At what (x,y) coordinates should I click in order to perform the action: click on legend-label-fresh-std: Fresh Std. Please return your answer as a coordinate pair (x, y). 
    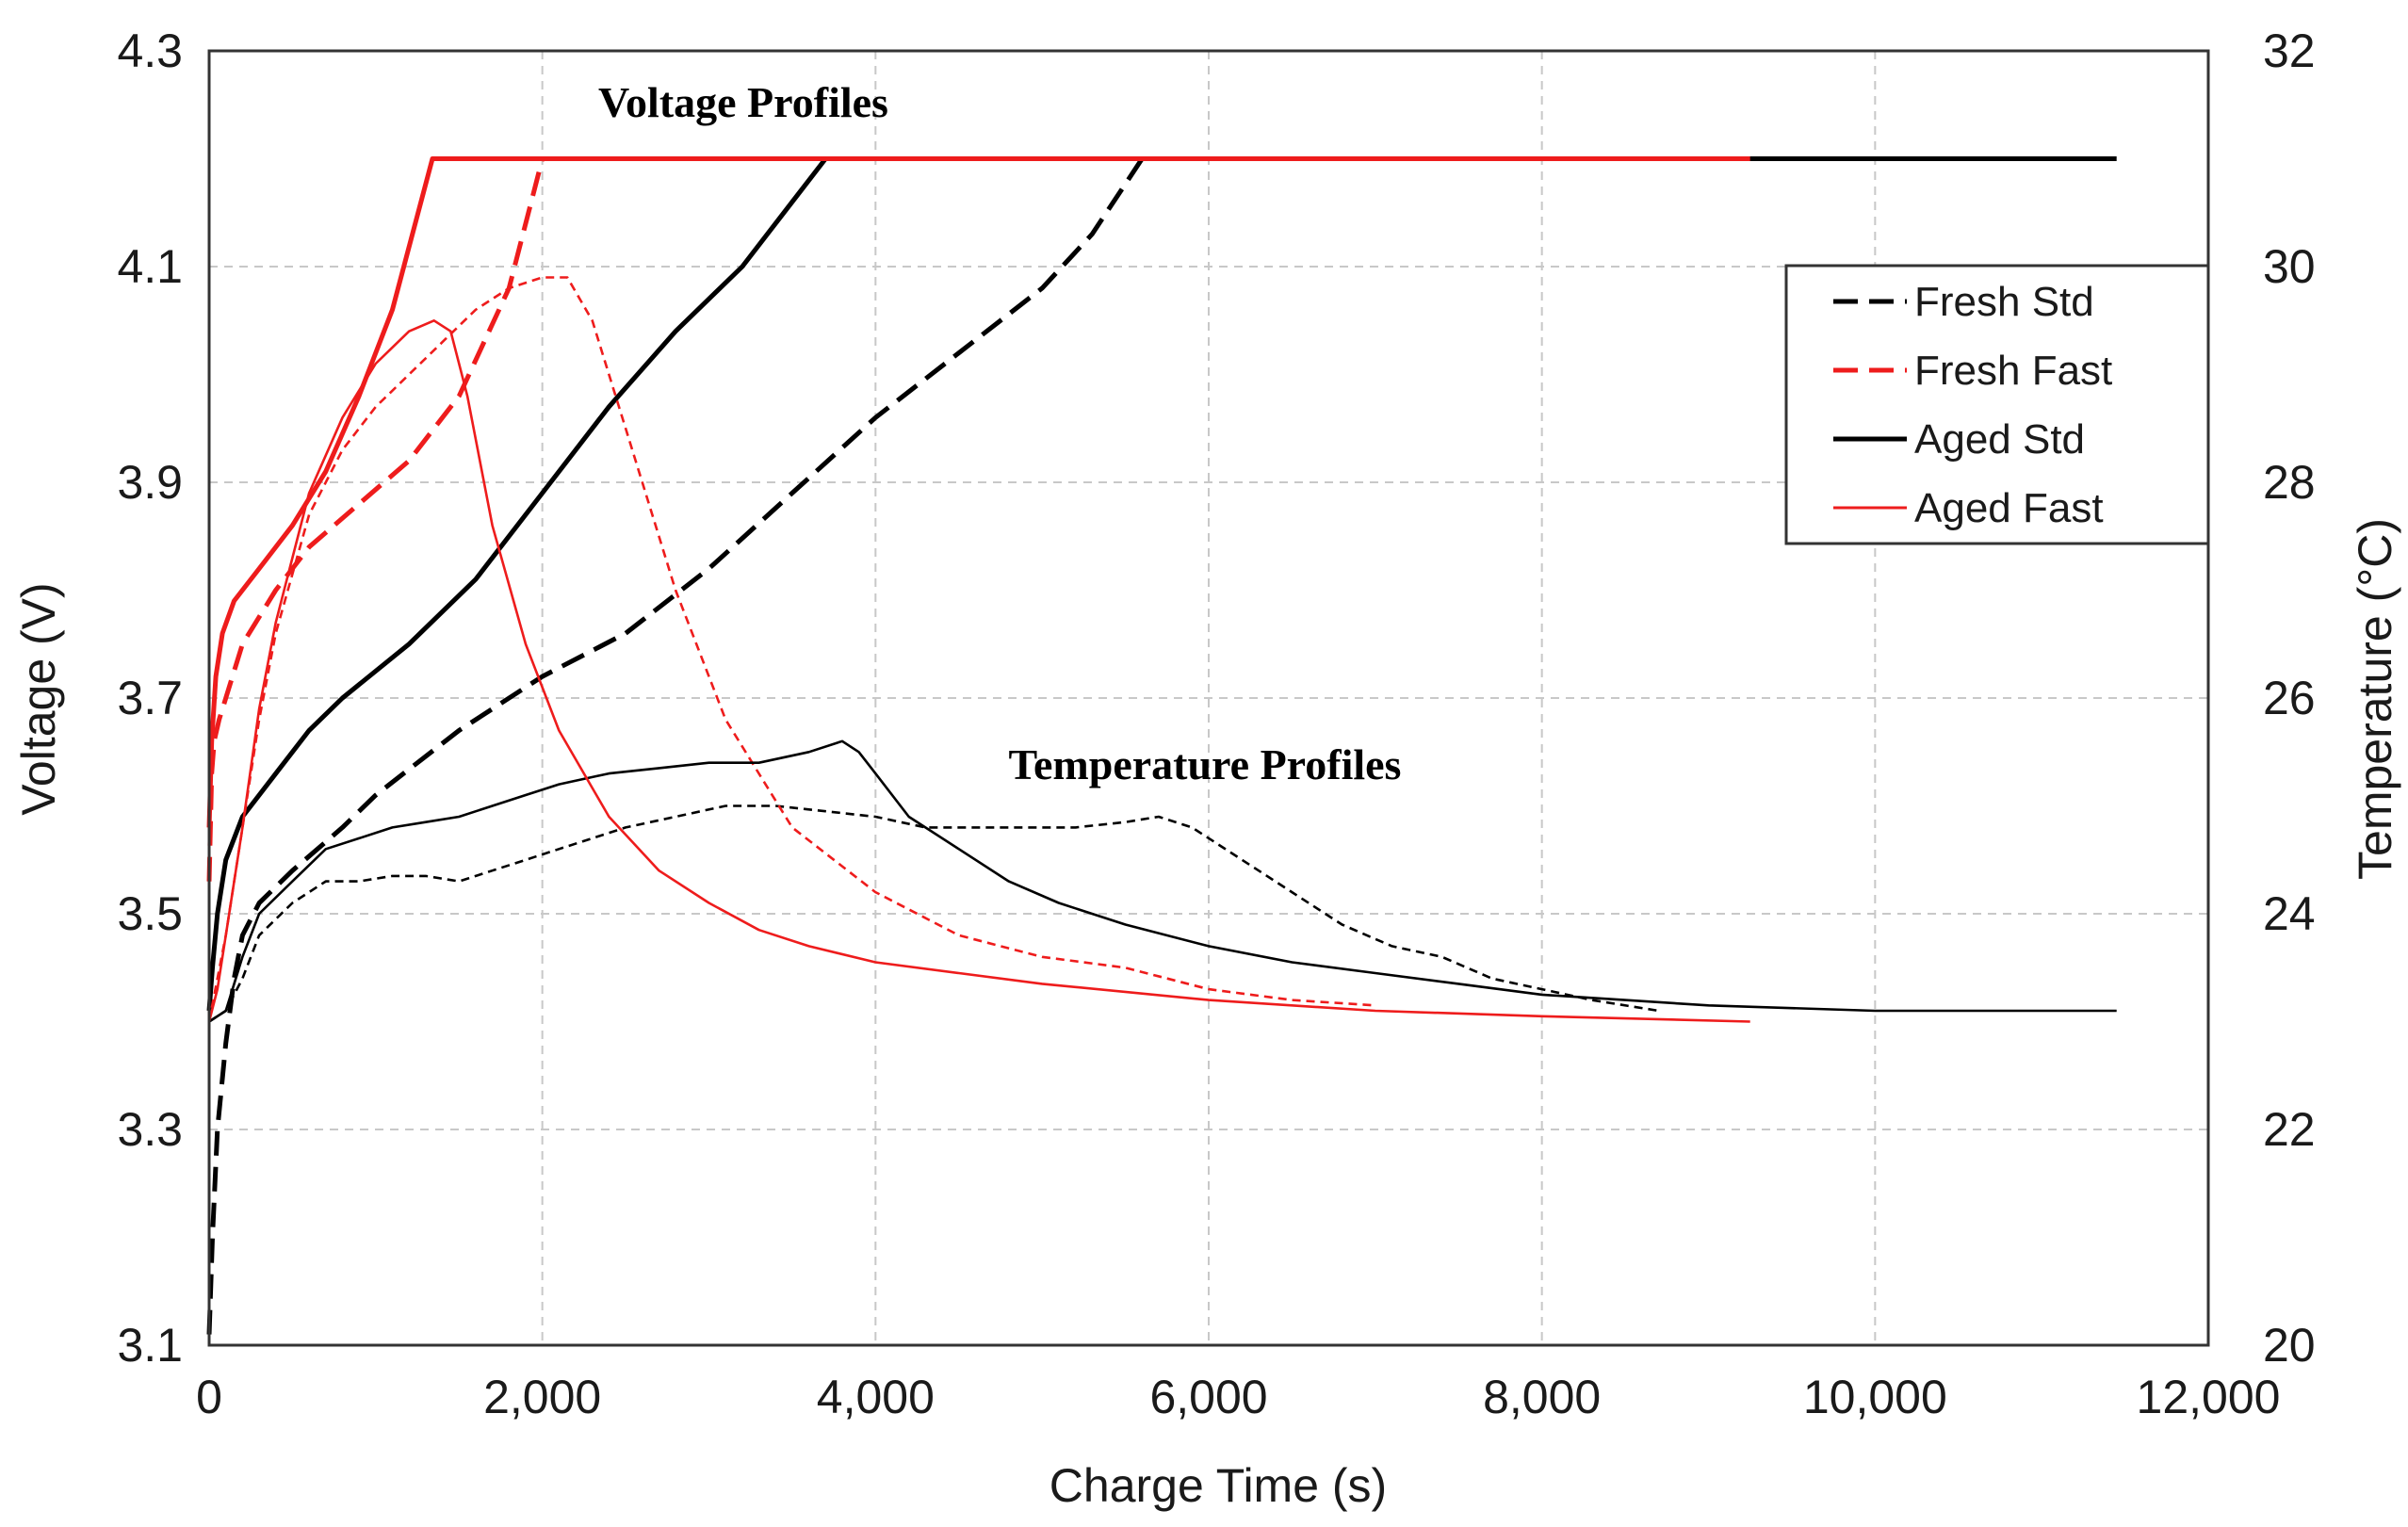
    Looking at the image, I should click on (2004, 302).